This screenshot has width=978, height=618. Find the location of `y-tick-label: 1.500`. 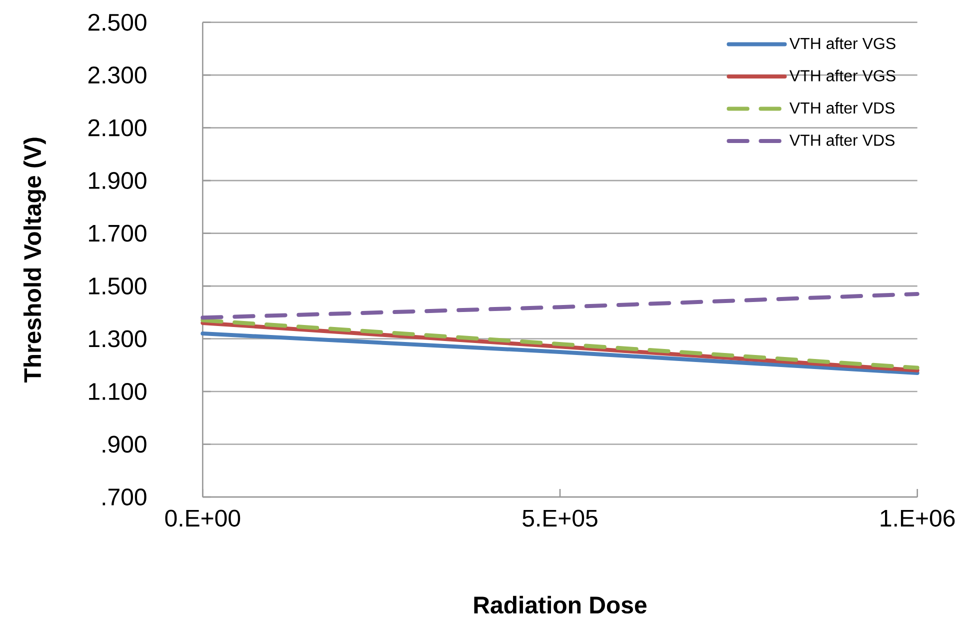

y-tick-label: 1.500 is located at coordinates (117, 286).